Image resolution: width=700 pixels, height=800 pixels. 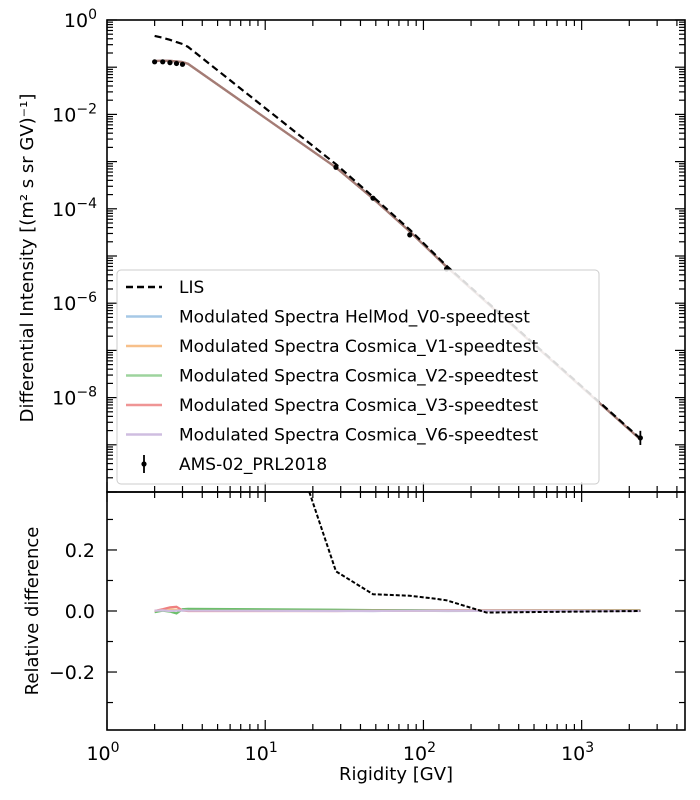 What do you see at coordinates (72, 673) in the screenshot?
I see `y-tick-label: −0.2` at bounding box center [72, 673].